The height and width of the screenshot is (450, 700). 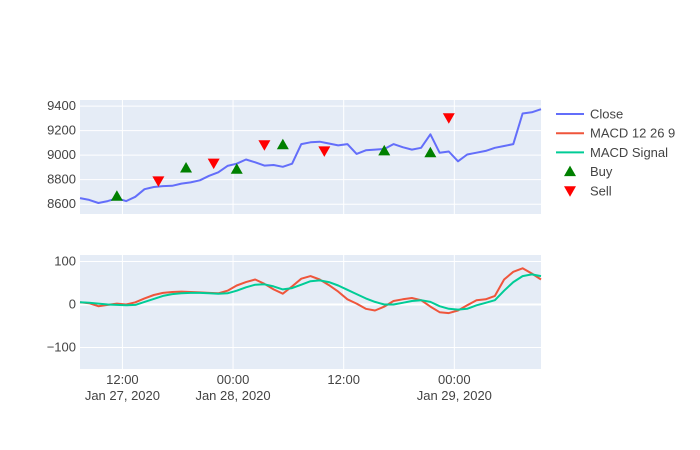 I want to click on series-line-macd-signal, so click(x=310, y=292).